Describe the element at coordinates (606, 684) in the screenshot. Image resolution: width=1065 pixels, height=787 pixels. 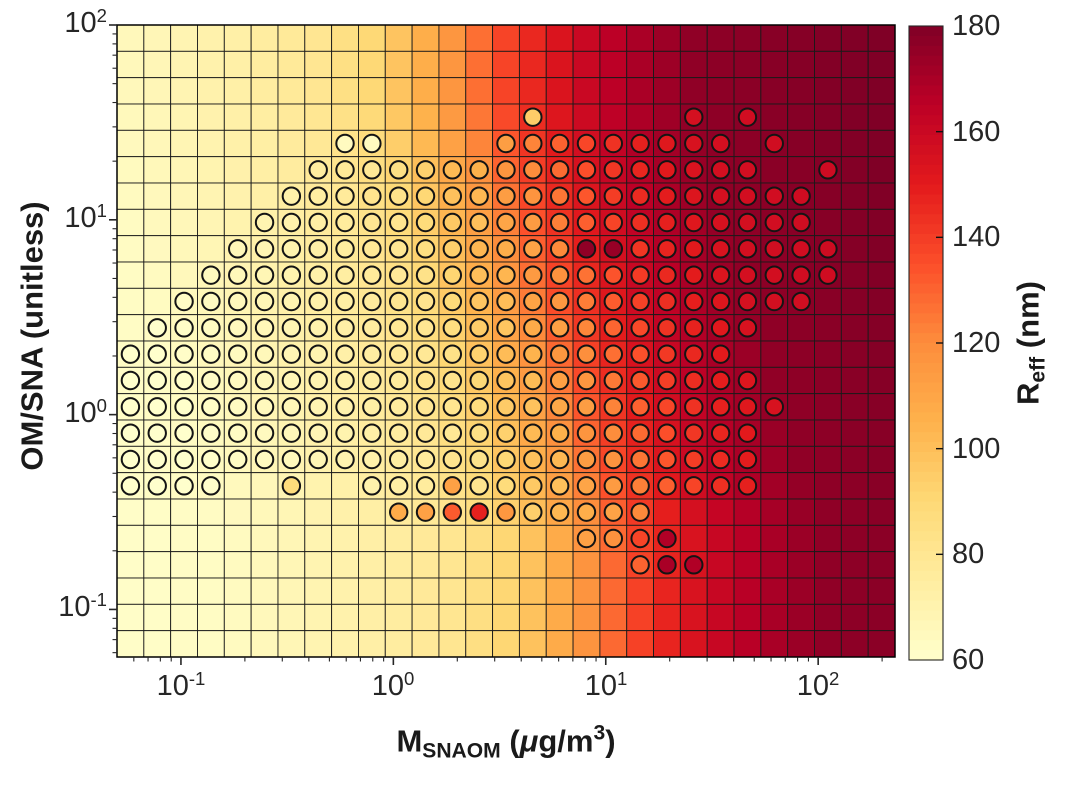
I see `x-tick-label: 10¹` at that location.